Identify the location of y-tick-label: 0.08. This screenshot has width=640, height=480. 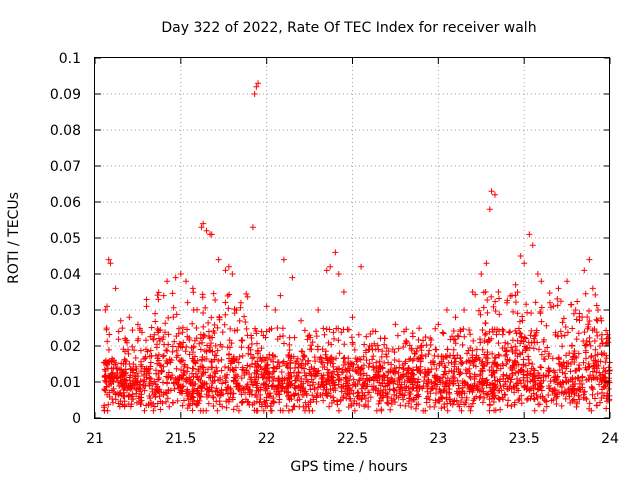
(65, 131).